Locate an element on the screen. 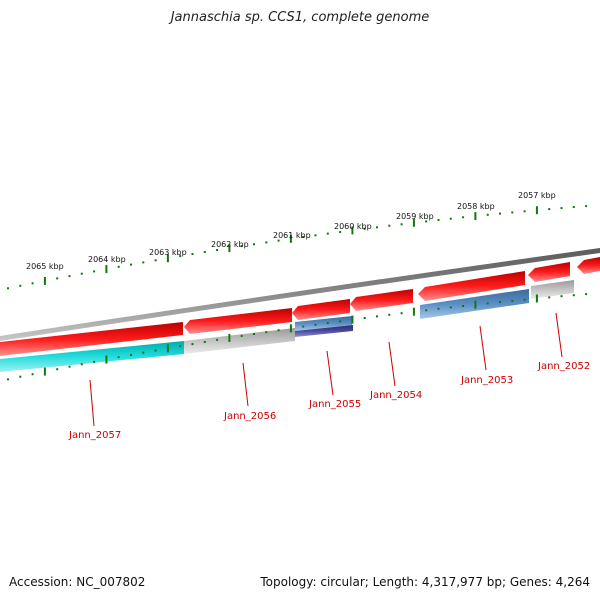 The image size is (600, 600). gene-jann-2054-forward is located at coordinates (381, 300).